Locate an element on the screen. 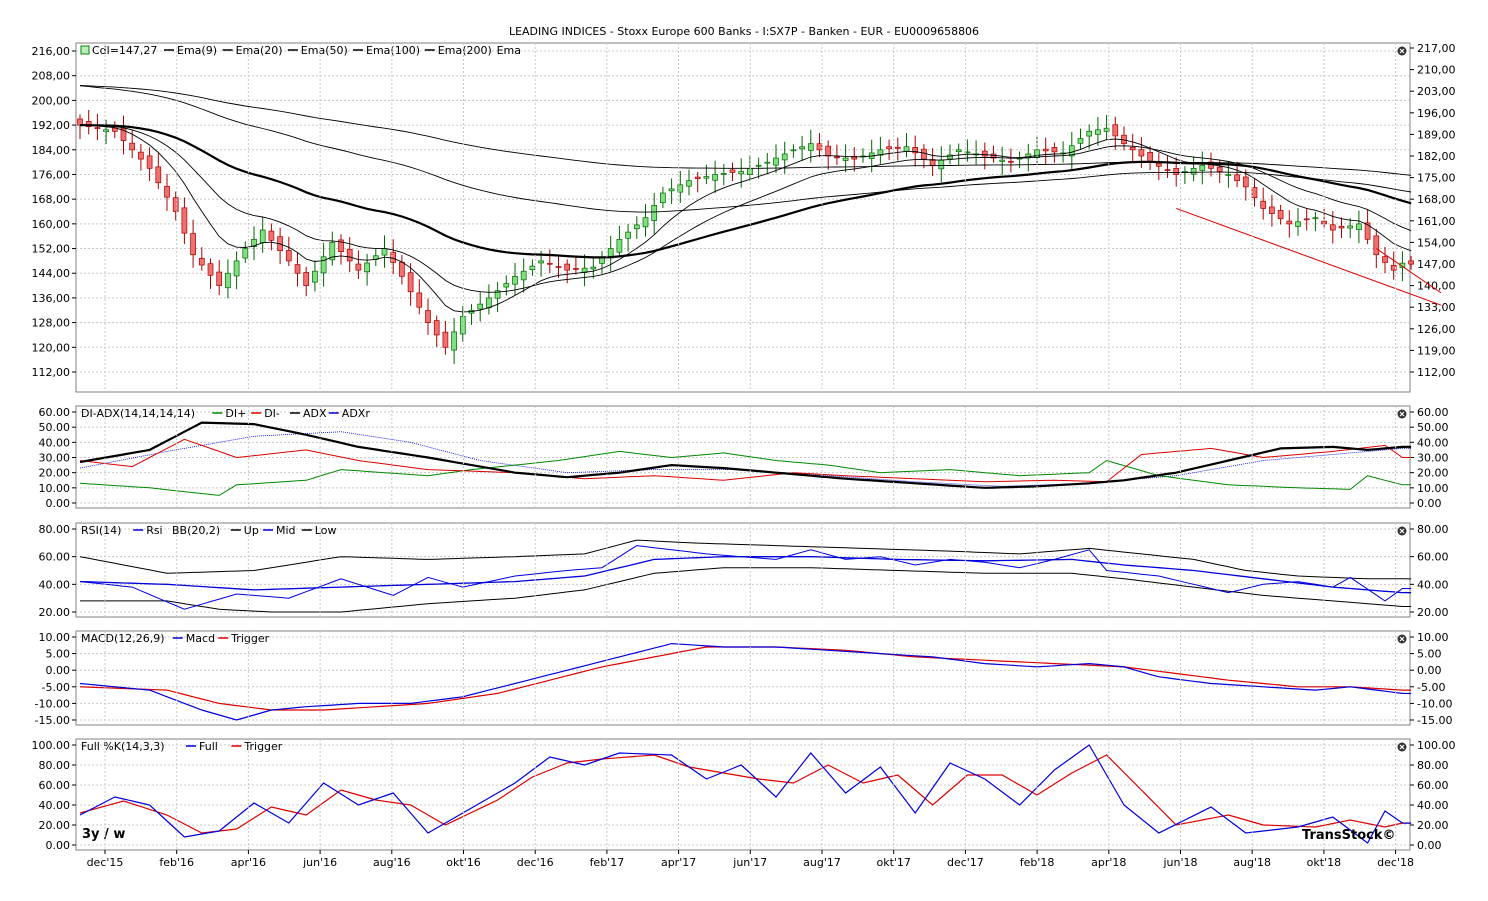  right-tick-label: 217,00 is located at coordinates (1436, 48).